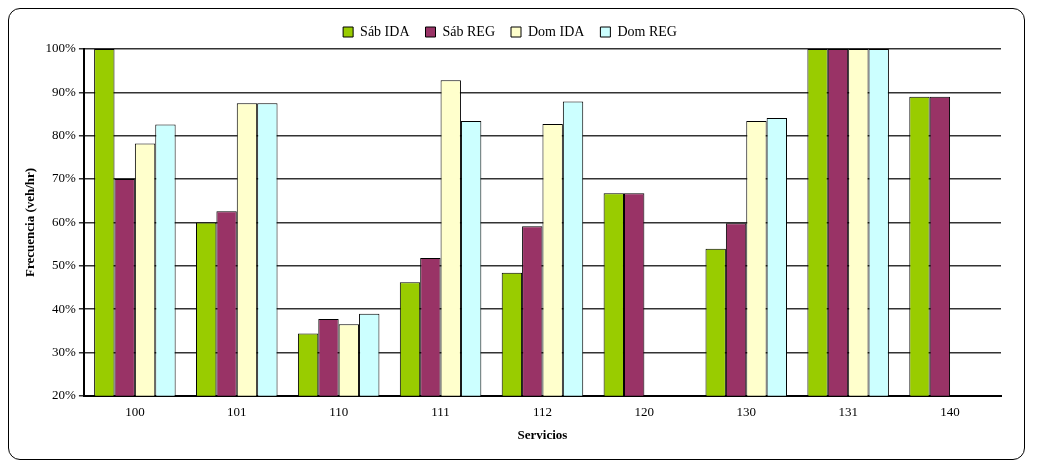  What do you see at coordinates (950, 412) in the screenshot?
I see `x-tick-label: 140` at bounding box center [950, 412].